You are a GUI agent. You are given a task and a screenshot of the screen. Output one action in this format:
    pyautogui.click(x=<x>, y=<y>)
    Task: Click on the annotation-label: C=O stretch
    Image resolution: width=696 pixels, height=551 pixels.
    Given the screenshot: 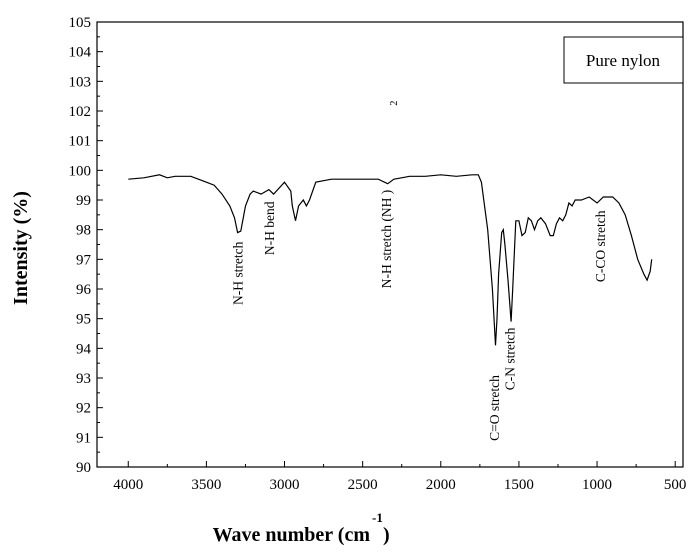 What is the action you would take?
    pyautogui.click(x=494, y=408)
    